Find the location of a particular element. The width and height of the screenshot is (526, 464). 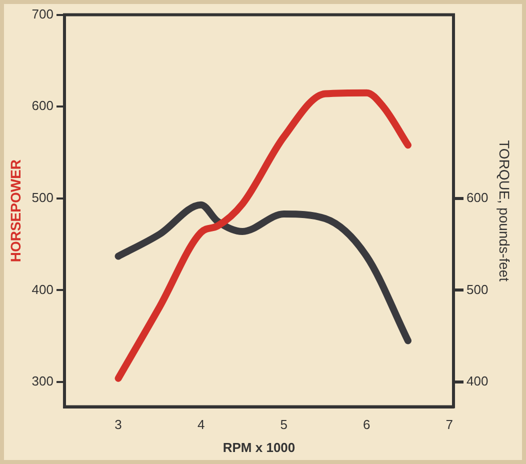

y-tick-label: 500 is located at coordinates (43, 197).